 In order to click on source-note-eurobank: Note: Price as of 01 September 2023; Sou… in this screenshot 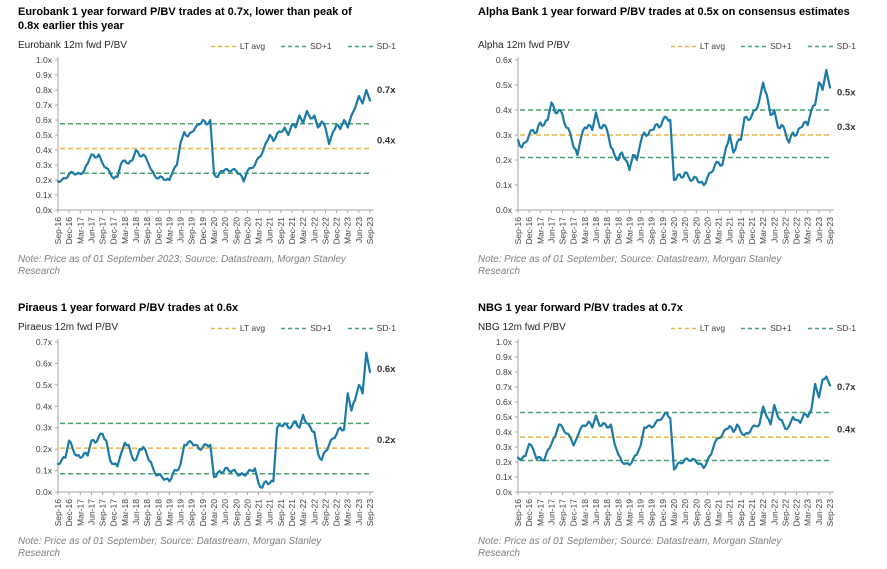, I will do `click(182, 266)`.